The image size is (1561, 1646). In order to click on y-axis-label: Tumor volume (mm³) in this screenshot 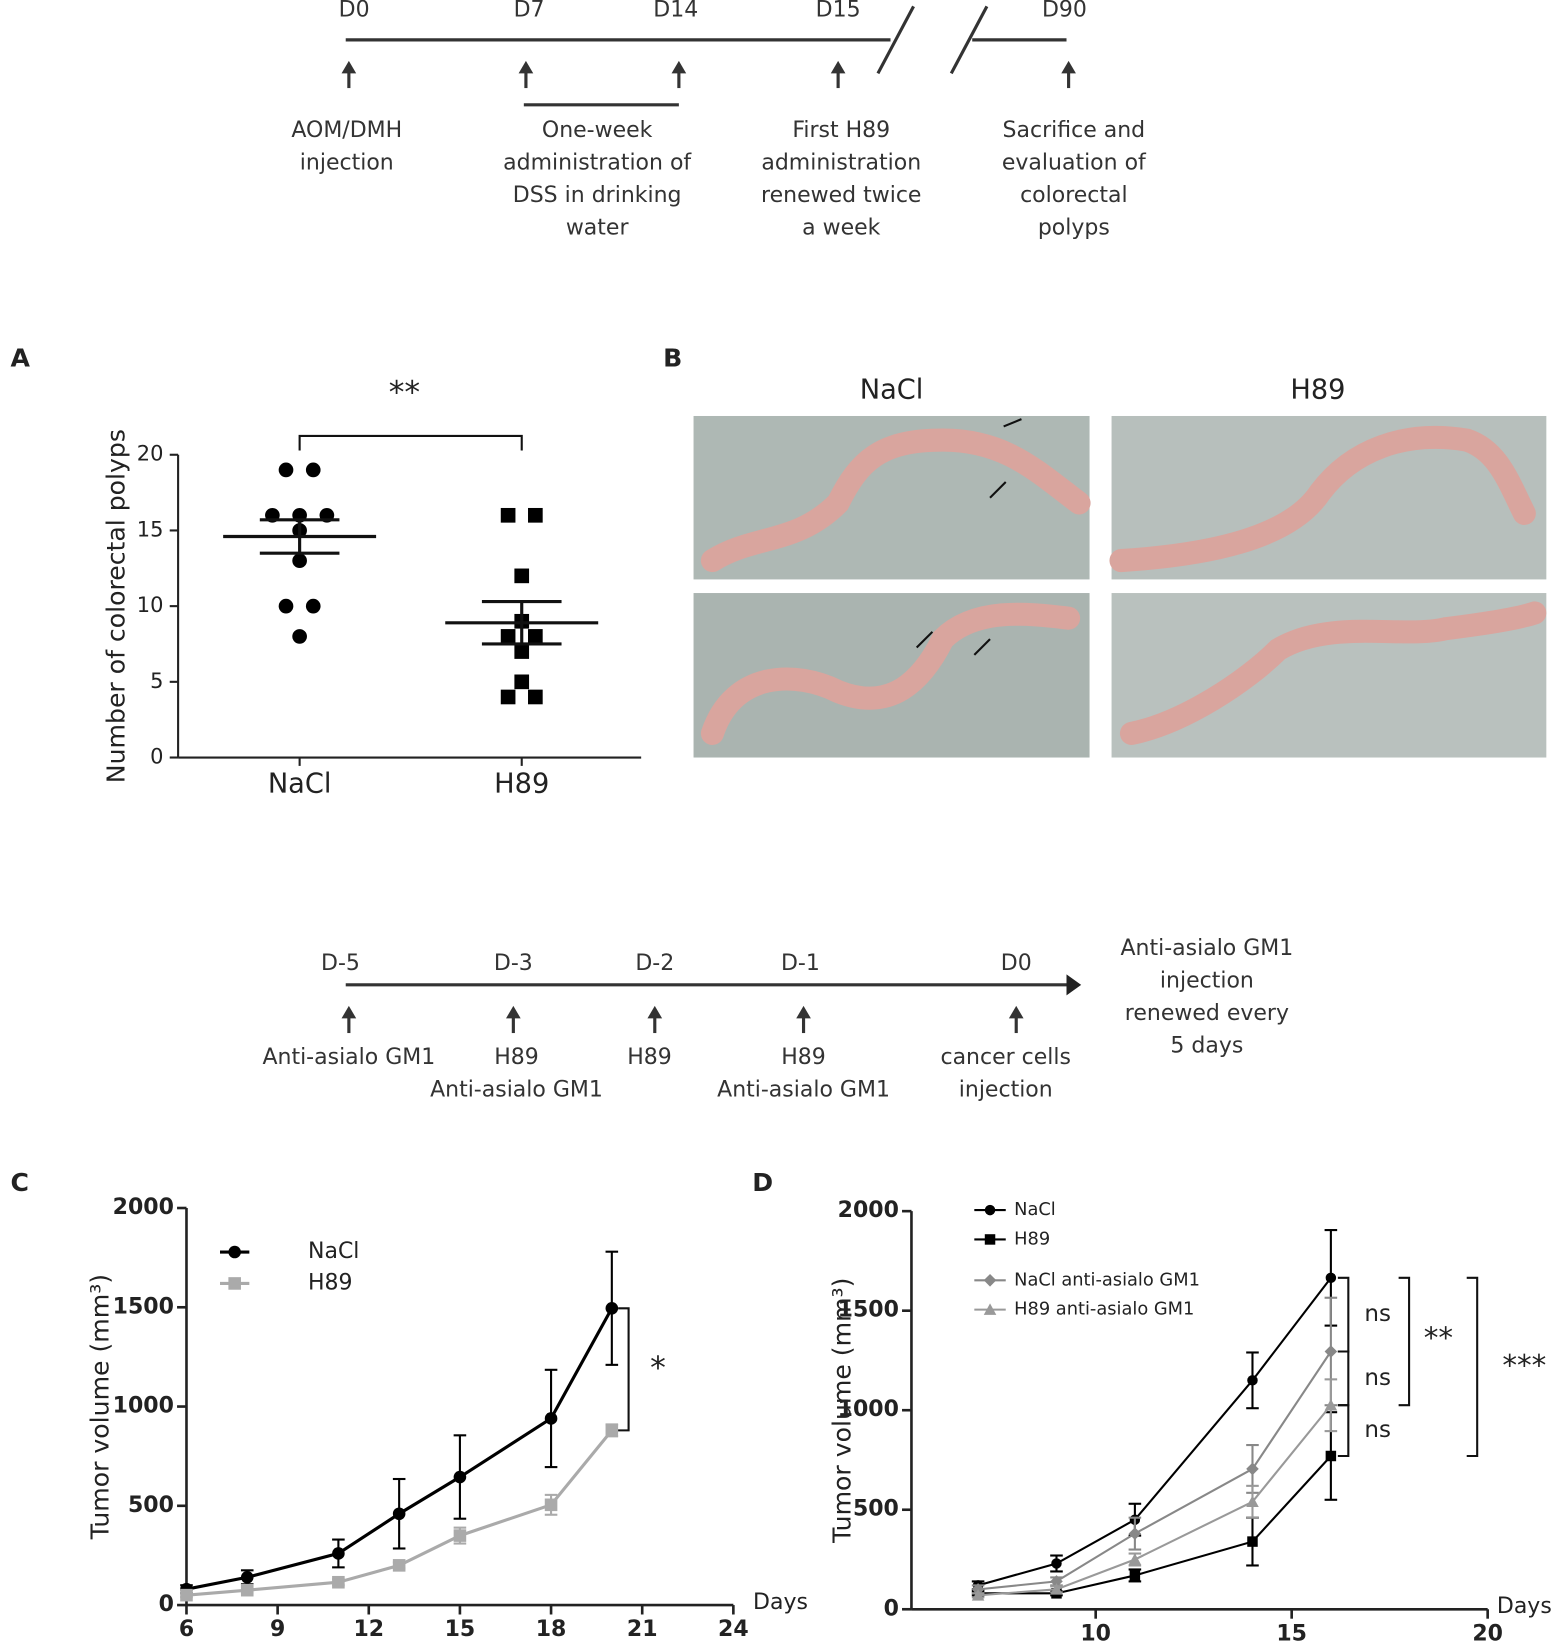, I will do `click(841, 1411)`.